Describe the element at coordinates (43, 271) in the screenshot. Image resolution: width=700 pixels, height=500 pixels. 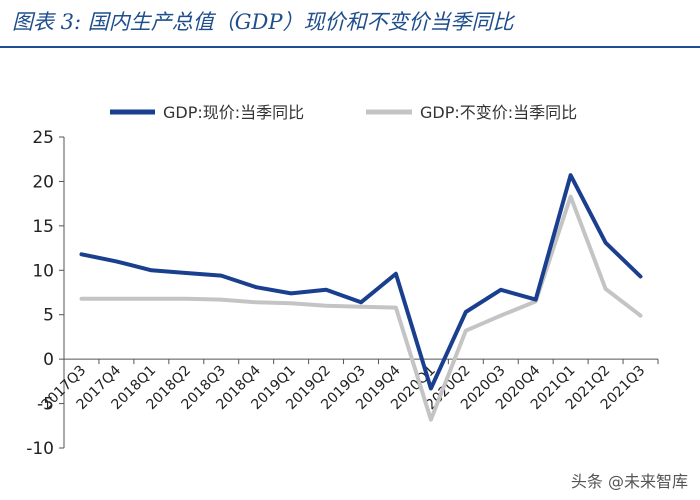
I see `y-tick-label: 10` at that location.